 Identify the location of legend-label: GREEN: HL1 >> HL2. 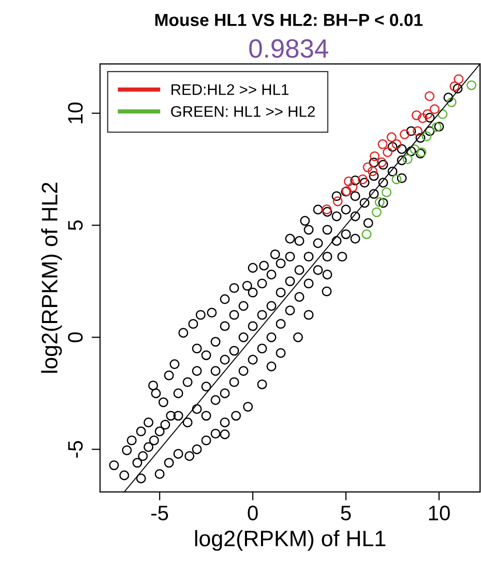
(243, 111).